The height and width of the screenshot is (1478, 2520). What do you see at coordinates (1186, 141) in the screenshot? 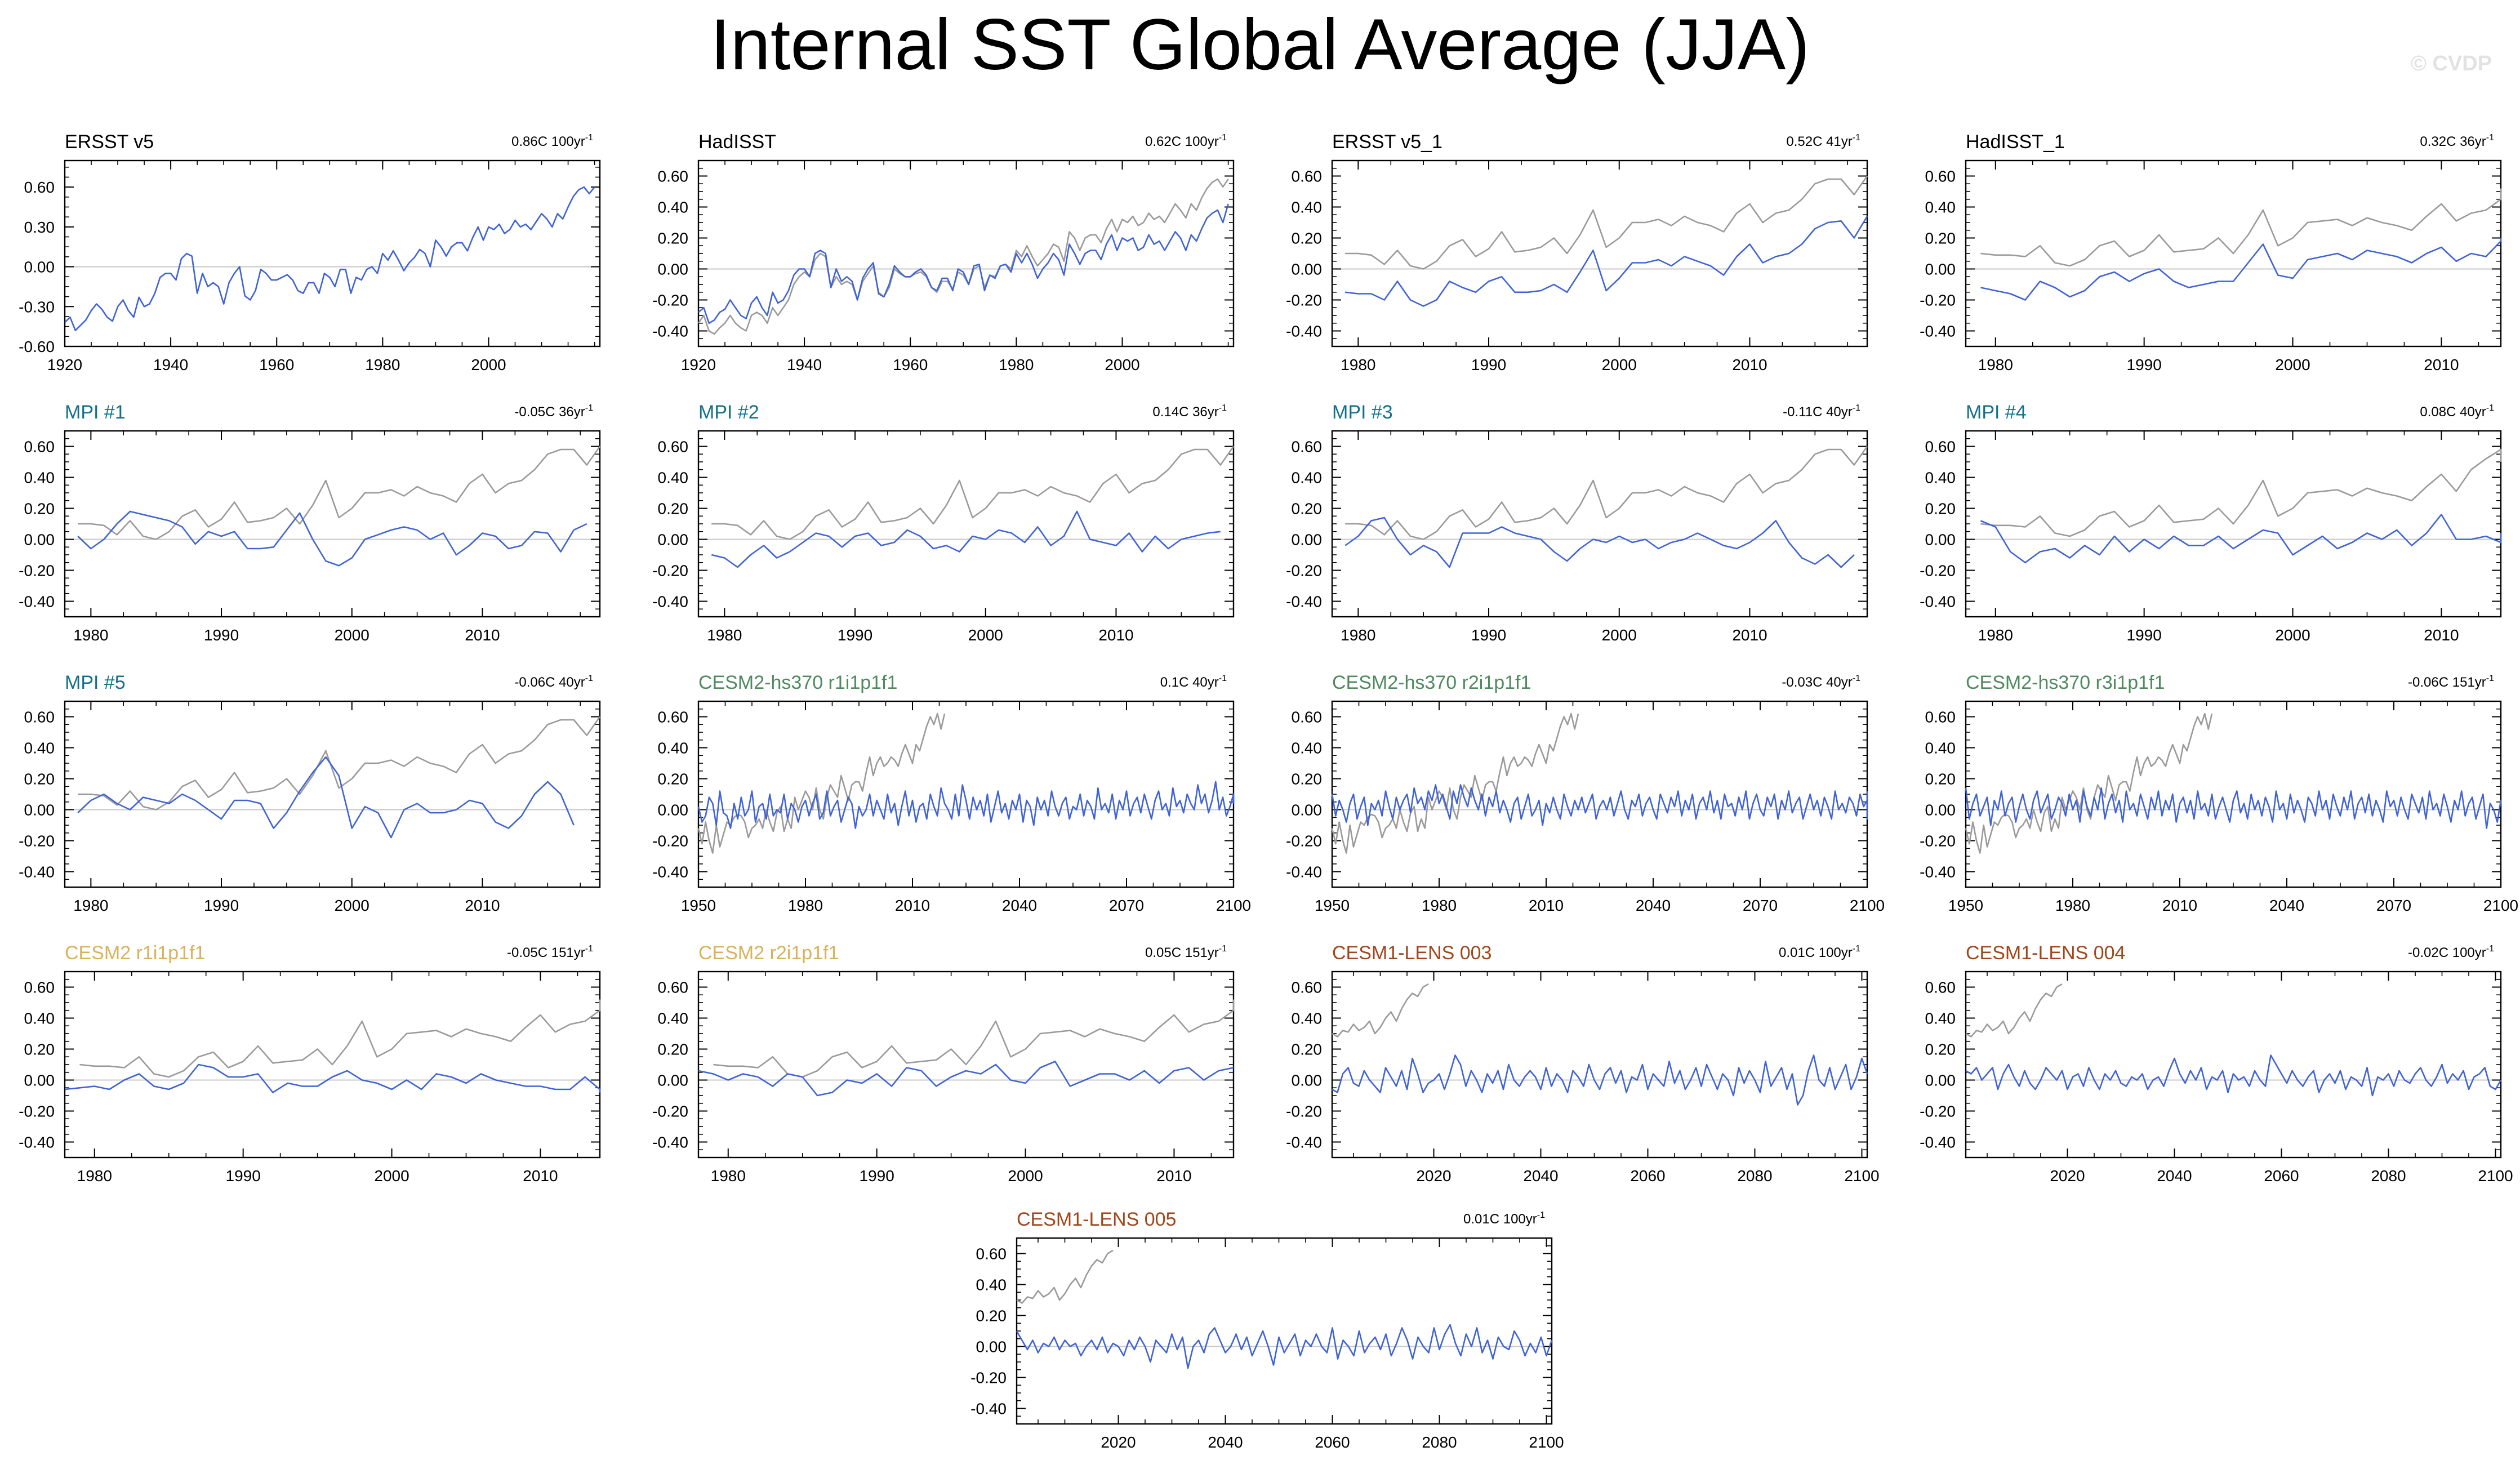
I see `trend-annotation: 0.62C 100yr-1` at bounding box center [1186, 141].